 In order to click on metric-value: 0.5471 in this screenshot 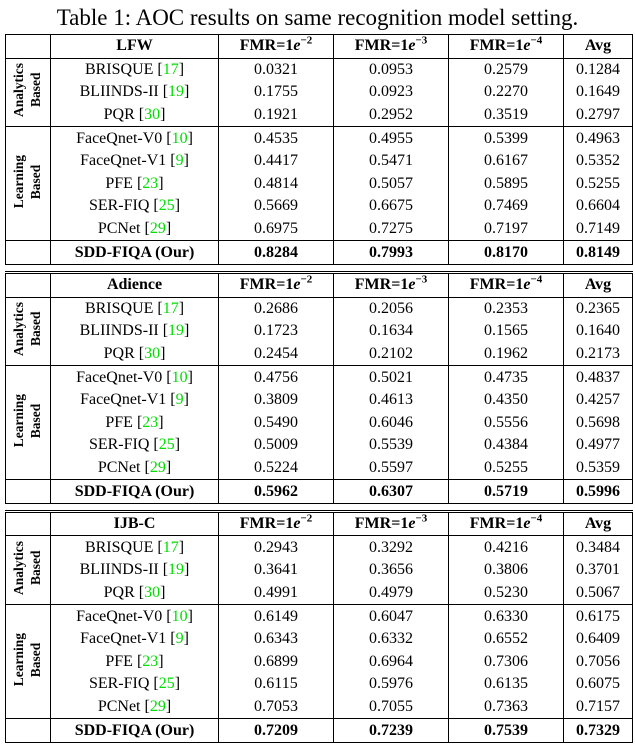, I will do `click(391, 161)`.